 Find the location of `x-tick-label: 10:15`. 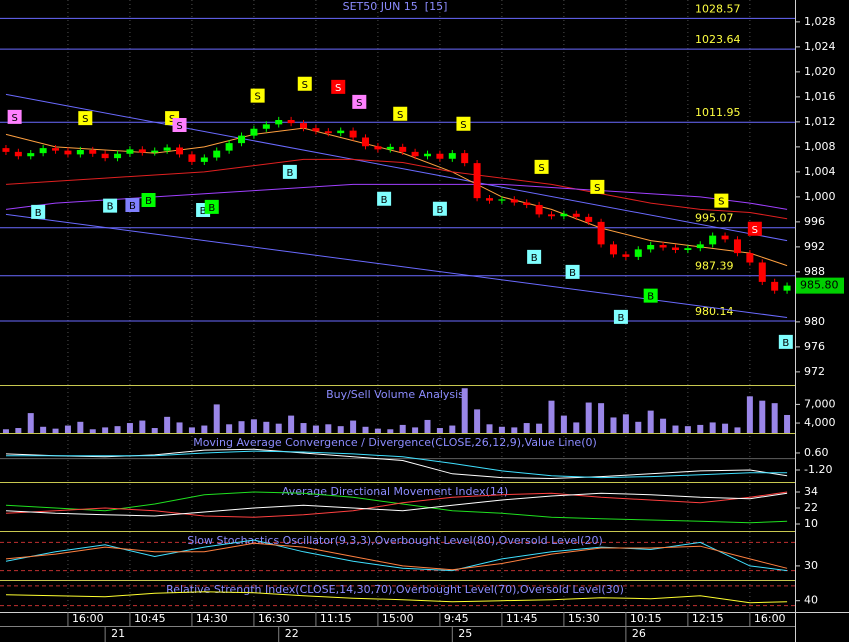

x-tick-label: 10:15 is located at coordinates (646, 618).